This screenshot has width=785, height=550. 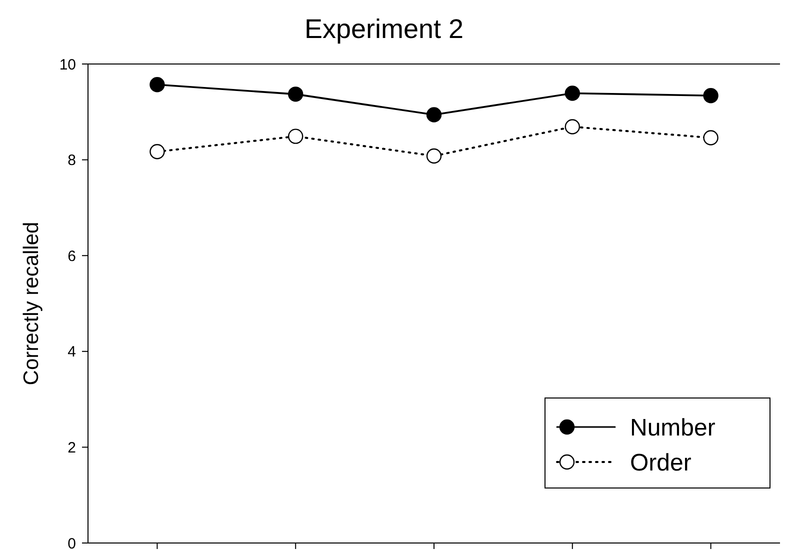 I want to click on legend-label: Number, so click(x=673, y=428).